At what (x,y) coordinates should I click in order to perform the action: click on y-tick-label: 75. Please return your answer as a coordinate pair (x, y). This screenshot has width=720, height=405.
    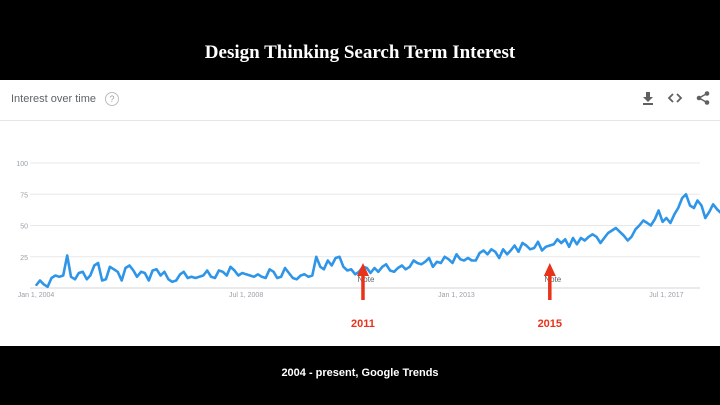
    Looking at the image, I should click on (24, 195).